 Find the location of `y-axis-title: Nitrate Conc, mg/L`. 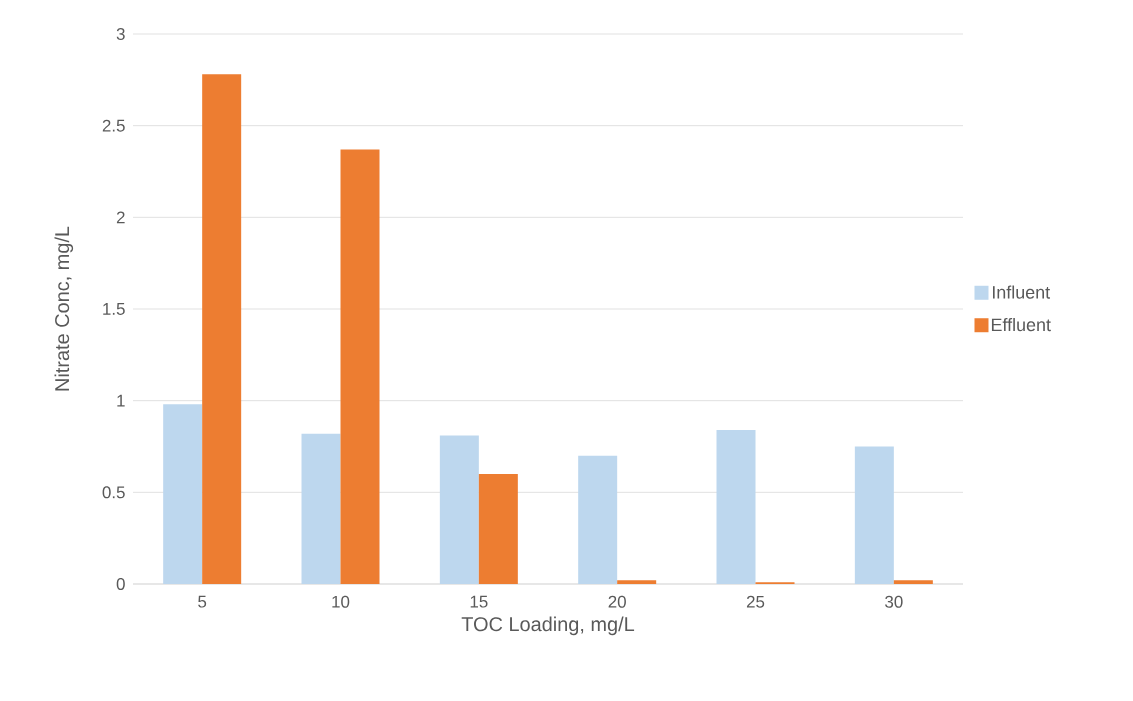

y-axis-title: Nitrate Conc, mg/L is located at coordinates (64, 308).